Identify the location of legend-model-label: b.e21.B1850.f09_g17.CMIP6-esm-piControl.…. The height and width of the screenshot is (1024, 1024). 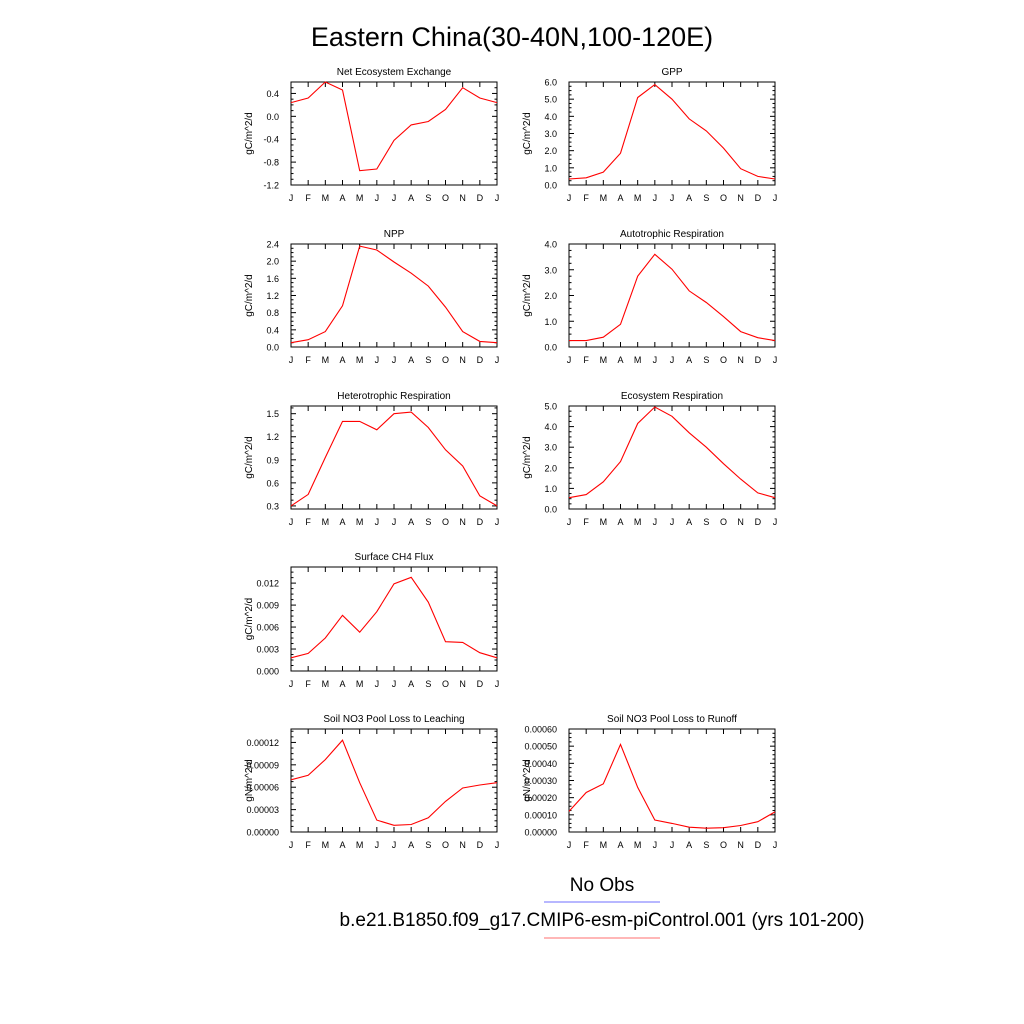
(602, 920).